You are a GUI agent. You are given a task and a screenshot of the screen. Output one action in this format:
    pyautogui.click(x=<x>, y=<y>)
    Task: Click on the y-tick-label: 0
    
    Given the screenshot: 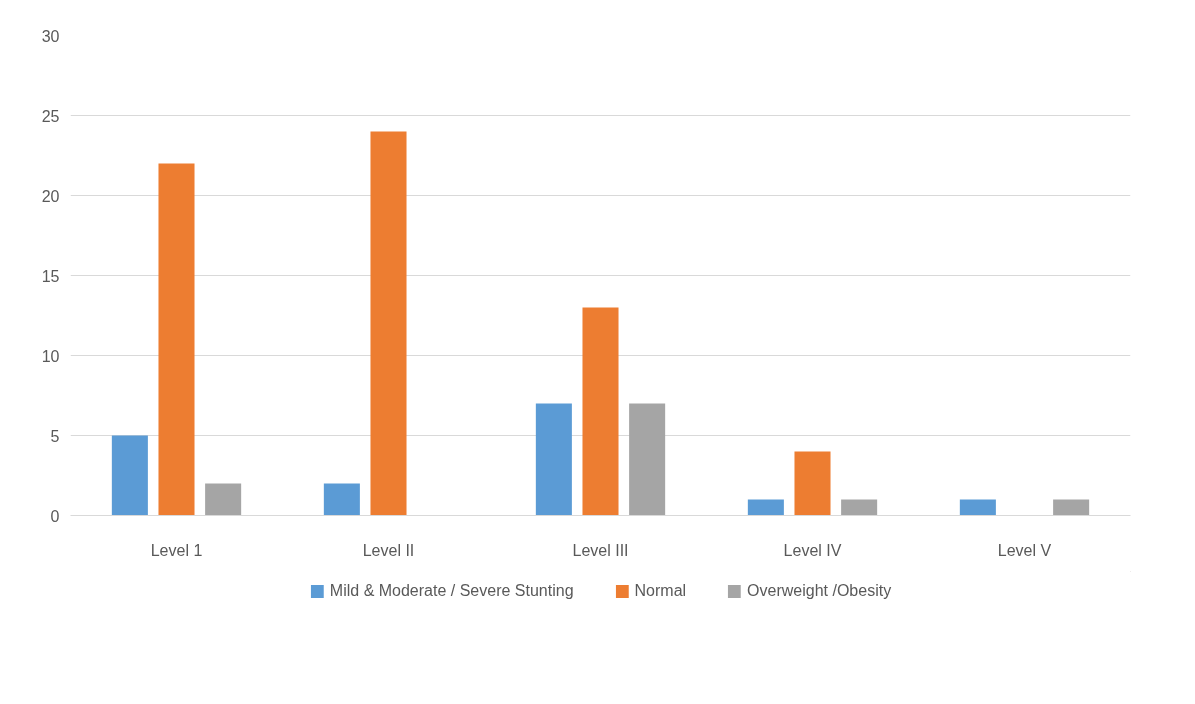 What is the action you would take?
    pyautogui.click(x=55, y=516)
    